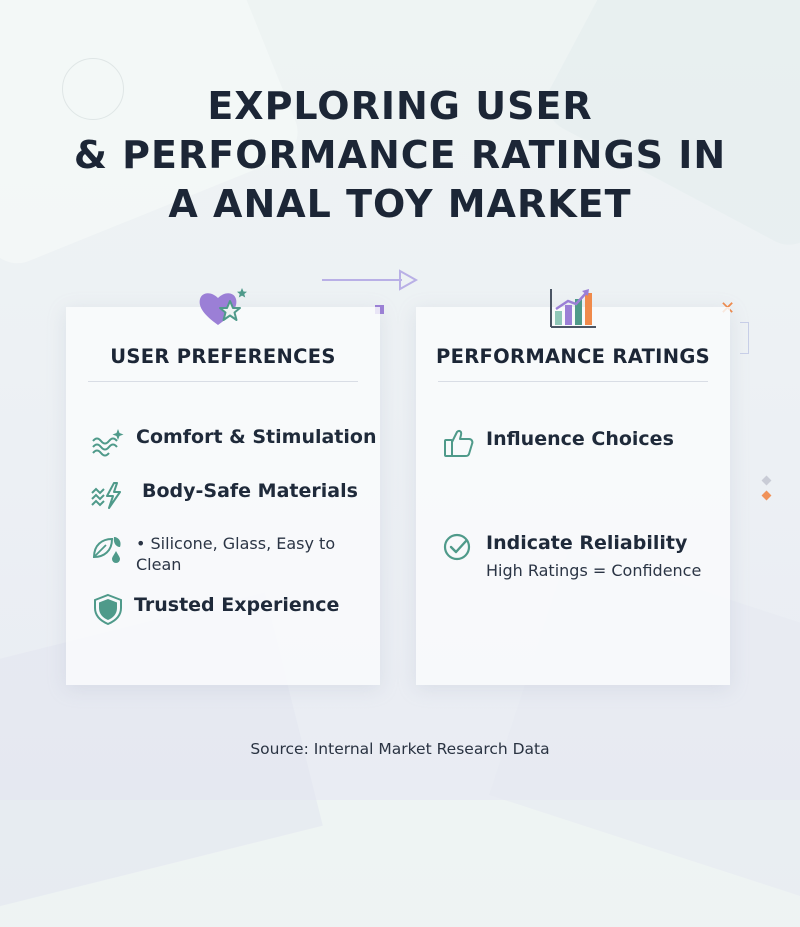 This screenshot has width=800, height=927. Describe the element at coordinates (594, 570) in the screenshot. I see `item-sub: High Ratings = Confidence` at that location.